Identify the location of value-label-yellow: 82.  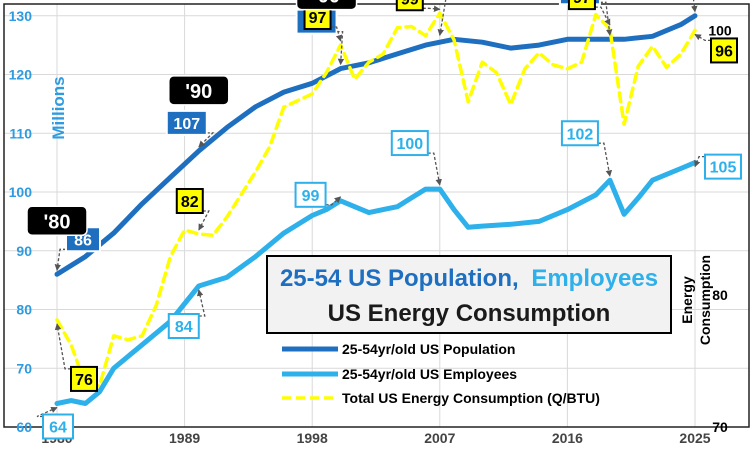
(192, 209).